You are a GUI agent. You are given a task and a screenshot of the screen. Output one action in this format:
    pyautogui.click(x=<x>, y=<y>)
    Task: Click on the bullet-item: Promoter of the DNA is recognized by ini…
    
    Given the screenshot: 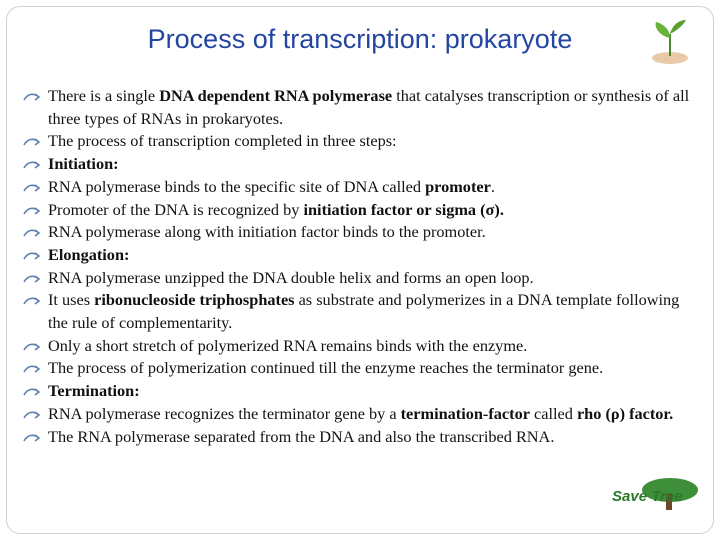 What is the action you would take?
    pyautogui.click(x=362, y=210)
    